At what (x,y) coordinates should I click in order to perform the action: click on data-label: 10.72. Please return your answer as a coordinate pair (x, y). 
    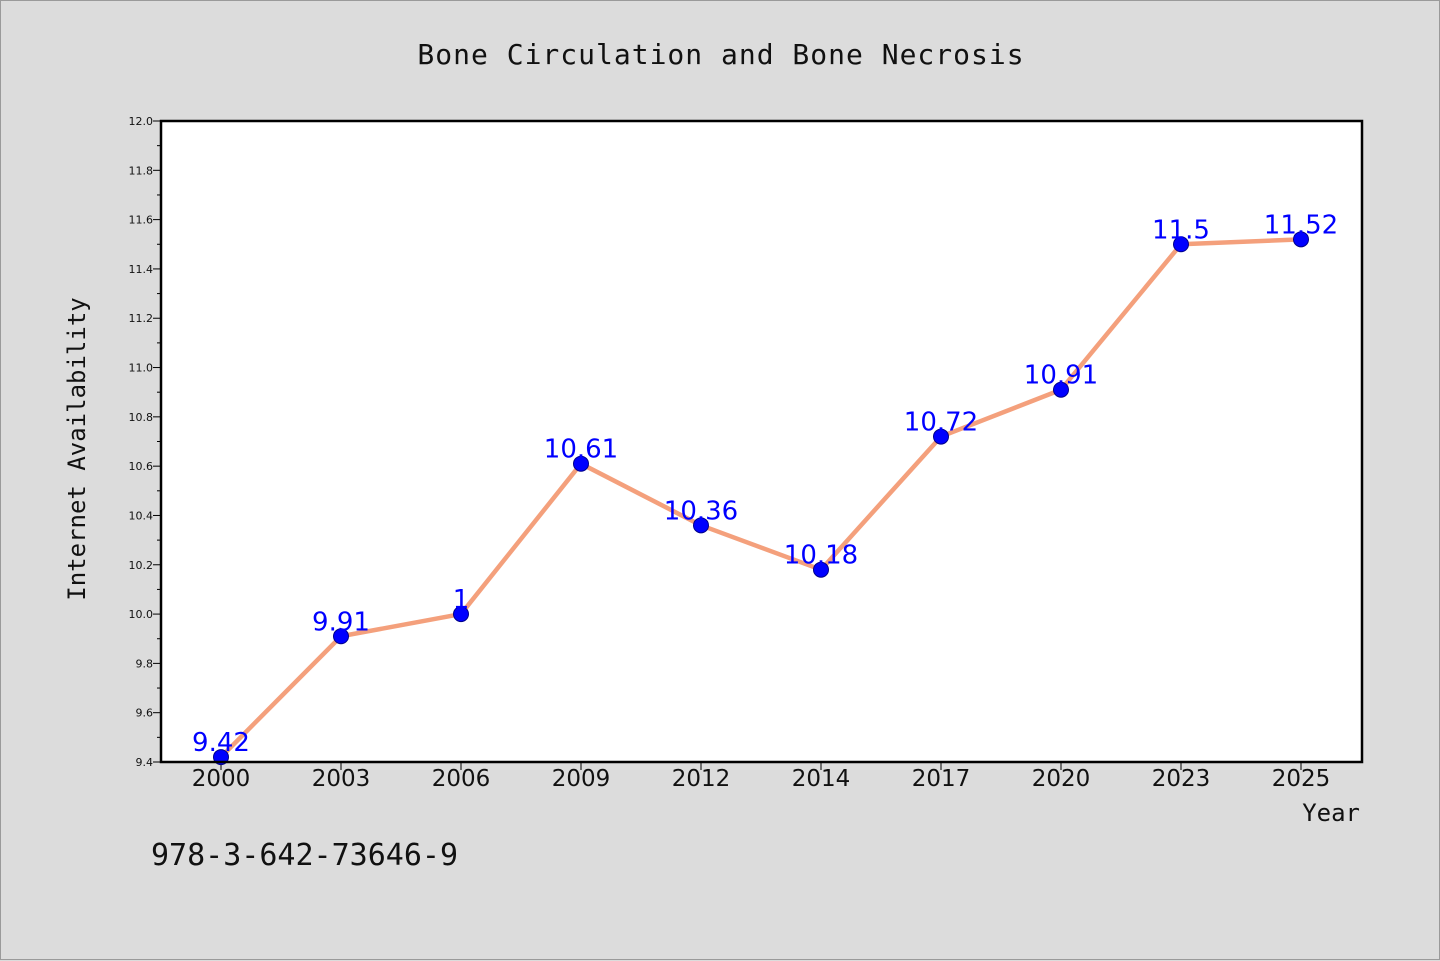
    Looking at the image, I should click on (941, 423).